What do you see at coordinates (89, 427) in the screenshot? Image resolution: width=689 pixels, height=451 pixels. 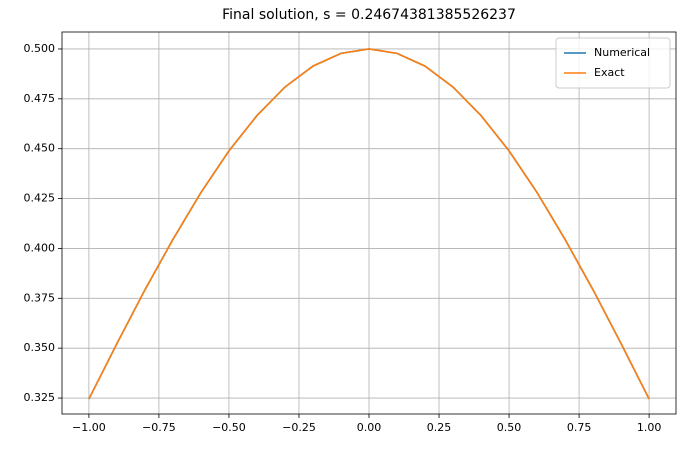 I see `x-tick-label: −1.00` at bounding box center [89, 427].